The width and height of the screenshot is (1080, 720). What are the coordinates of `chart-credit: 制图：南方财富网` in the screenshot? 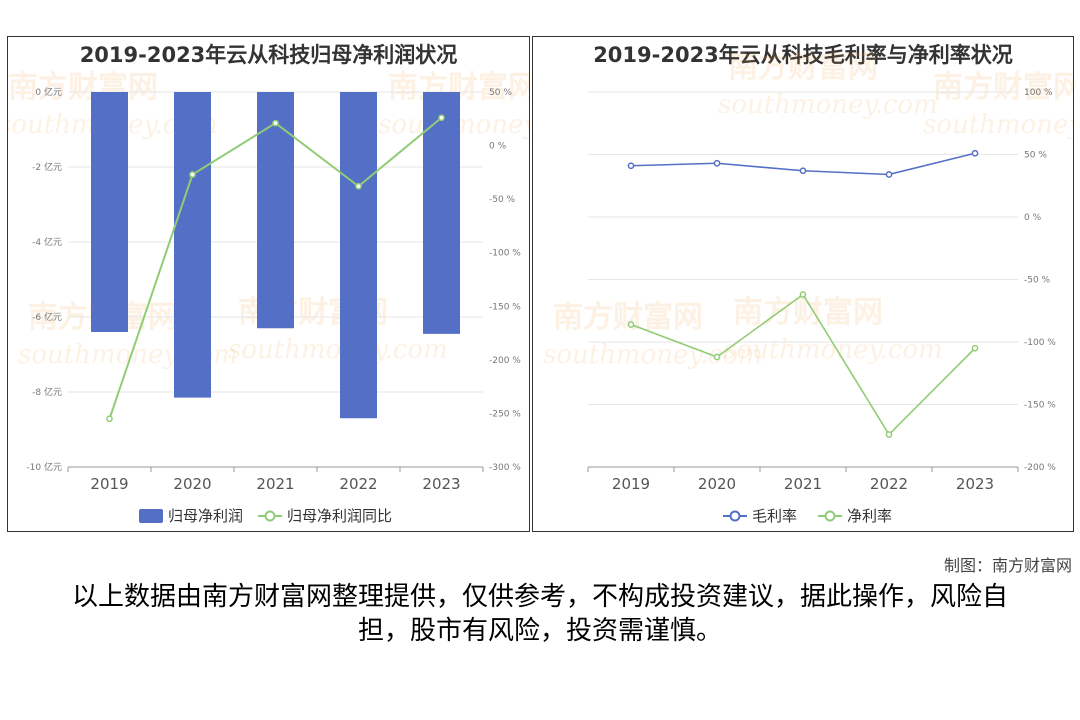 It's located at (1007, 565).